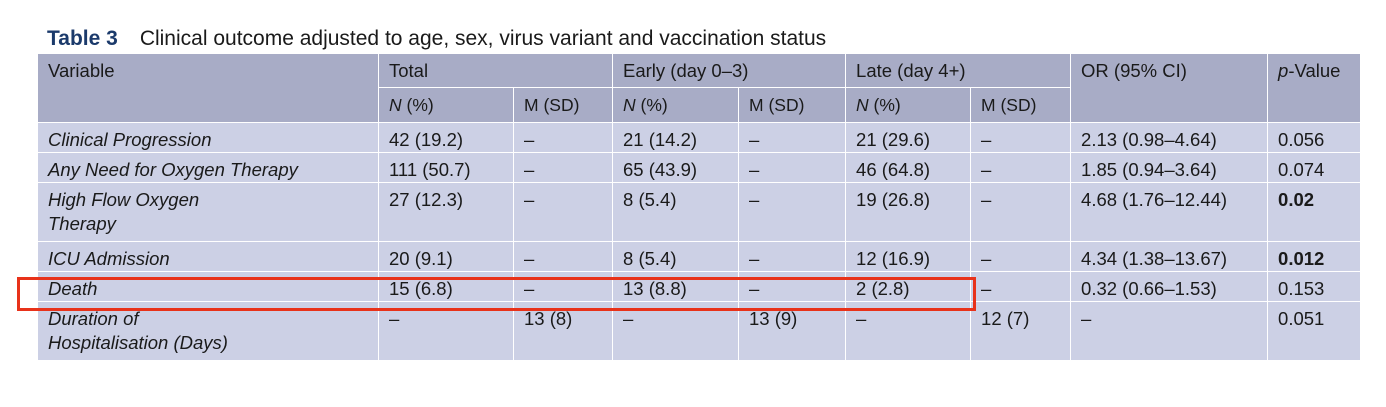 This screenshot has width=1386, height=407. What do you see at coordinates (958, 70) in the screenshot?
I see `header-late: Late (day 4+)` at bounding box center [958, 70].